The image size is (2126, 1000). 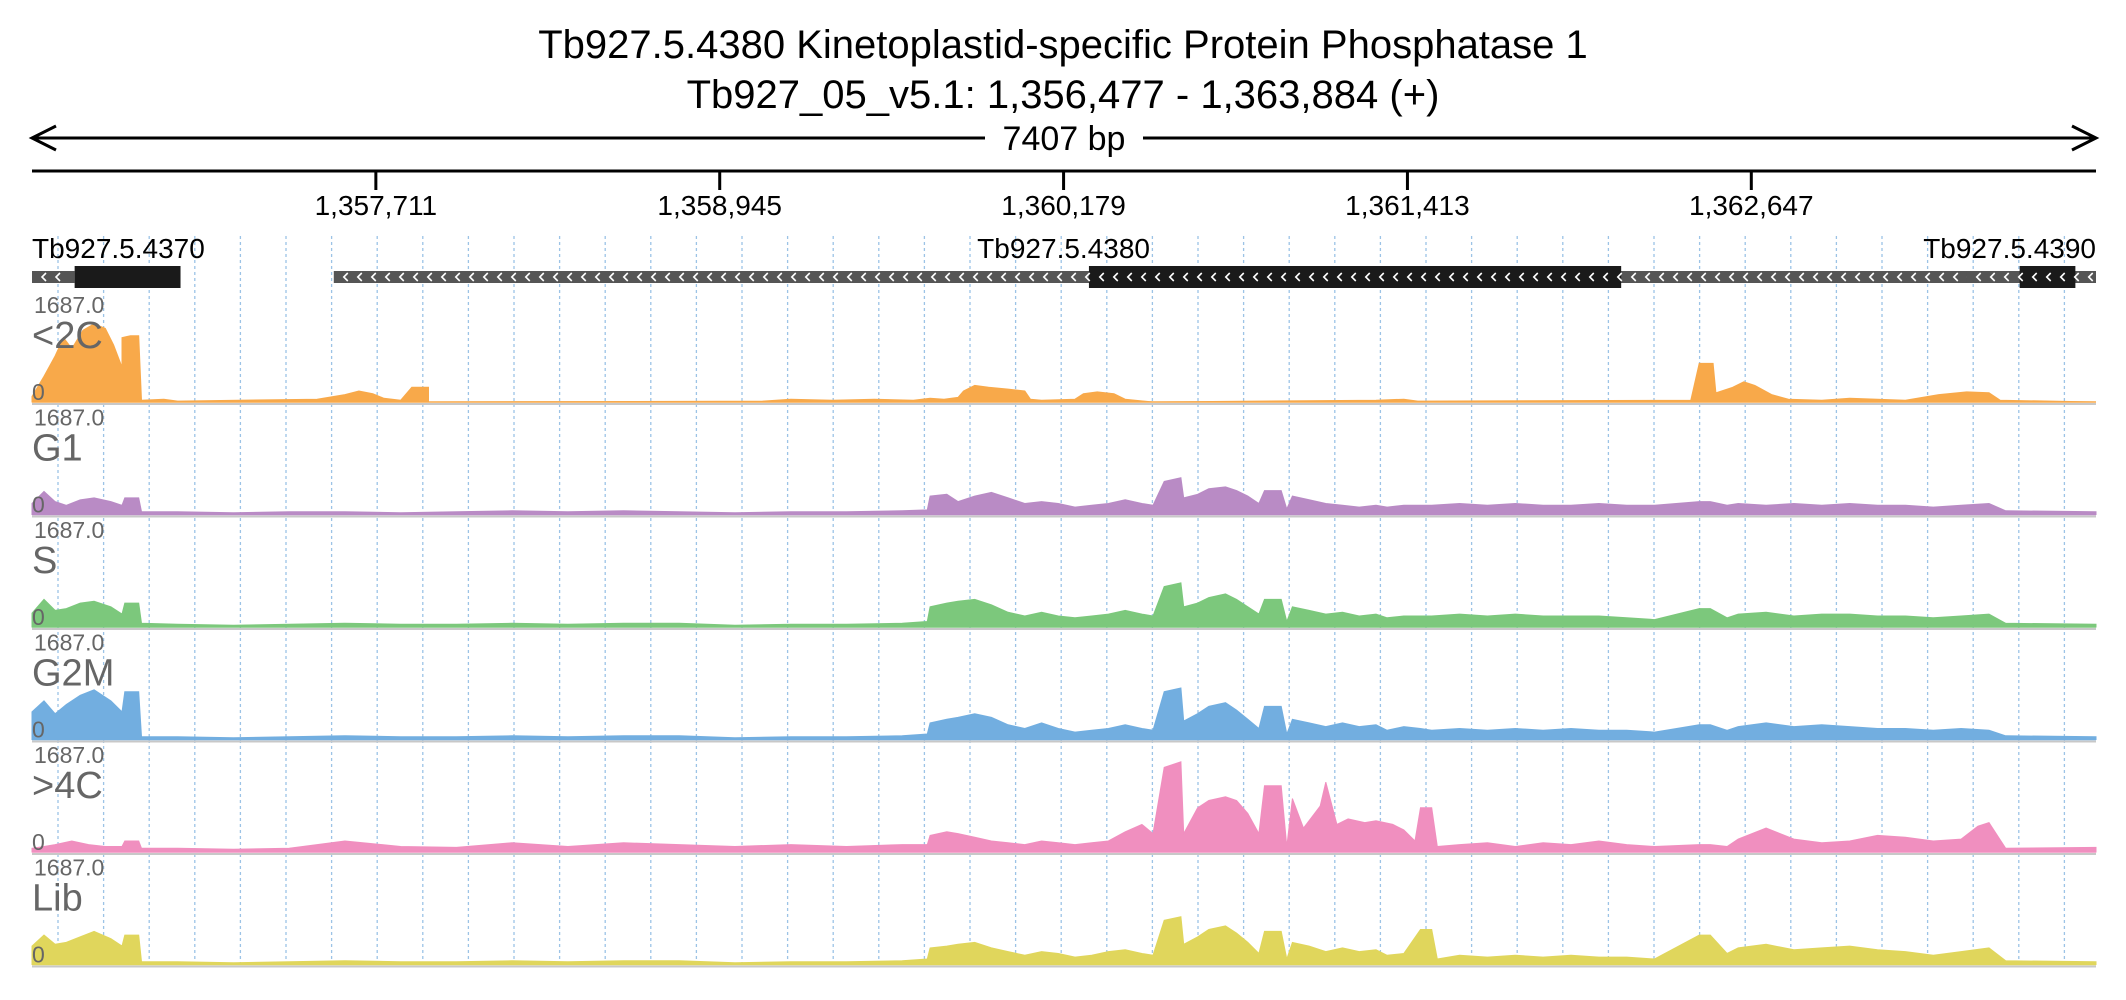 I want to click on span-arrow-left-icon, so click(x=42, y=138).